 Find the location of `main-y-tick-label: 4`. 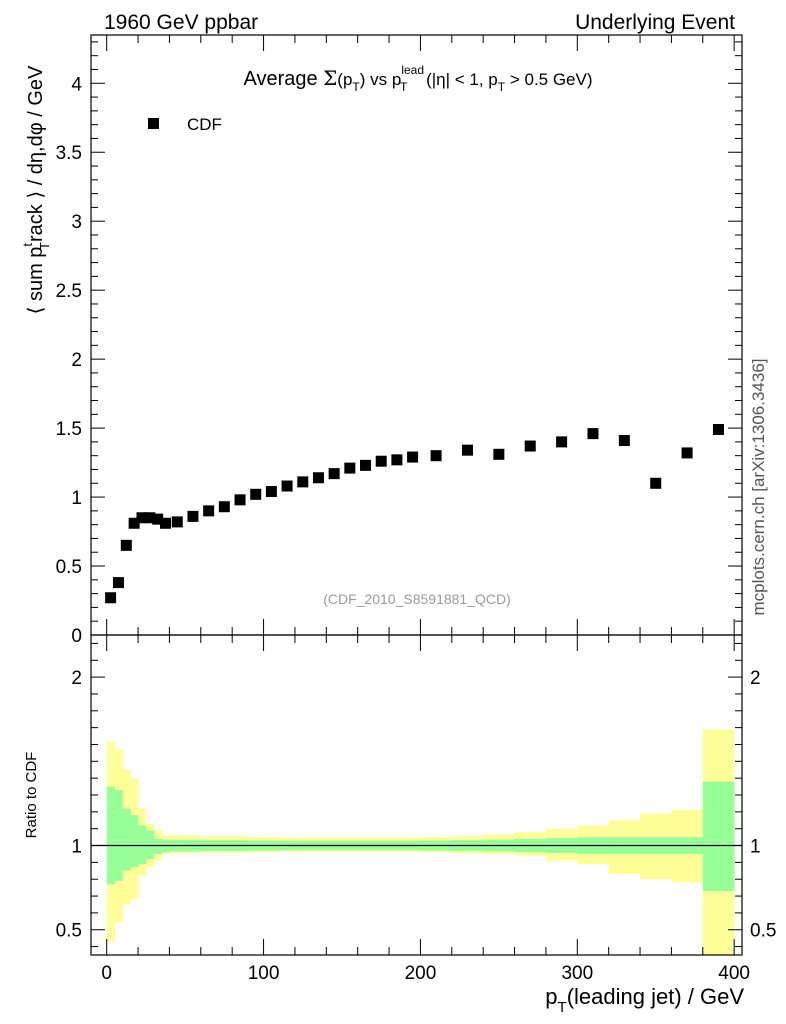

main-y-tick-label: 4 is located at coordinates (76, 84).